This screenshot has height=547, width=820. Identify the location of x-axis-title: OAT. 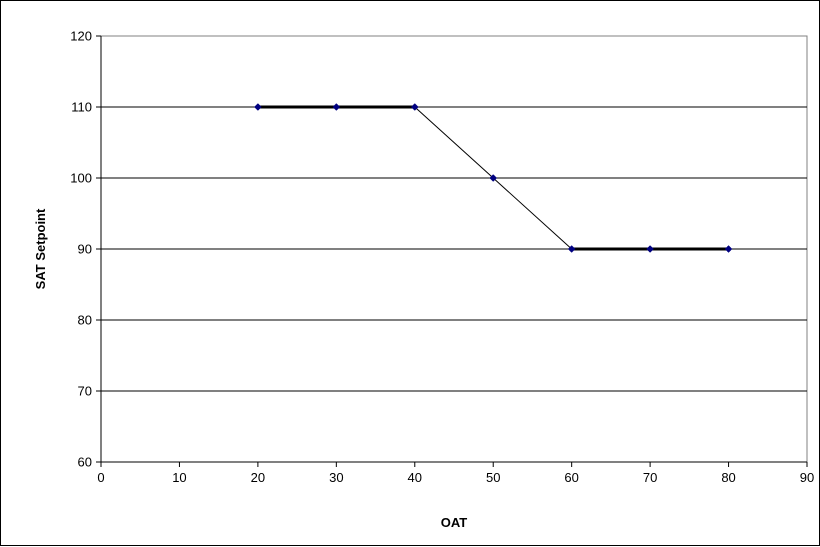
(454, 522).